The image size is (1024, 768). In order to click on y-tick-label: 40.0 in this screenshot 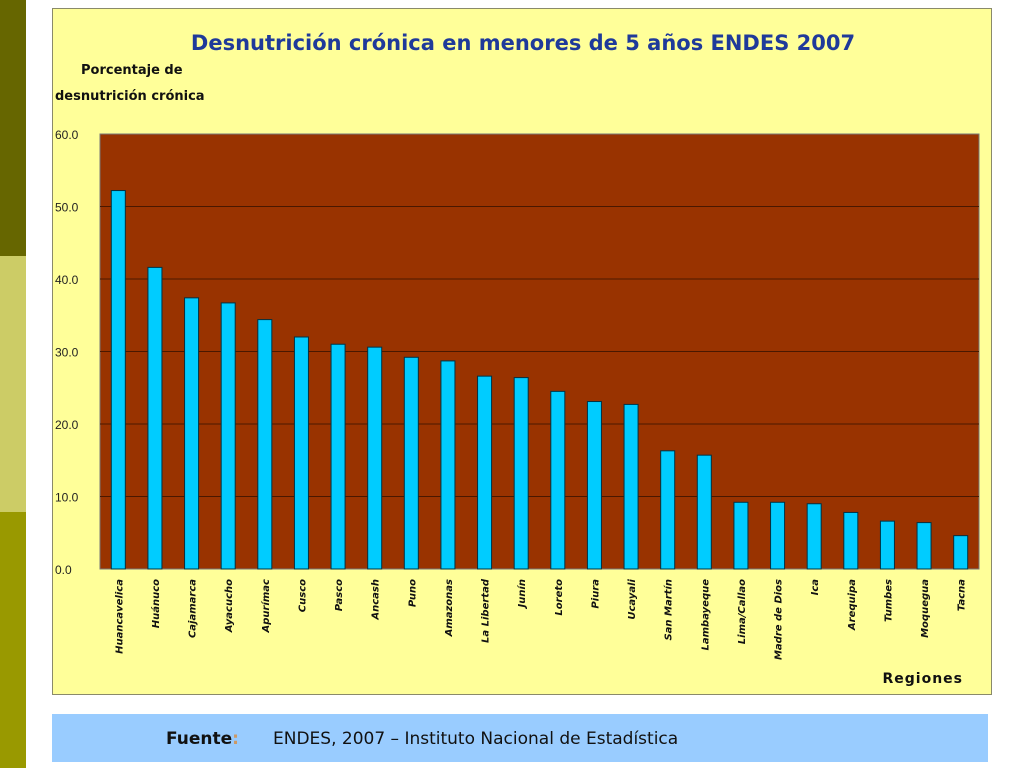, I will do `click(67, 280)`.